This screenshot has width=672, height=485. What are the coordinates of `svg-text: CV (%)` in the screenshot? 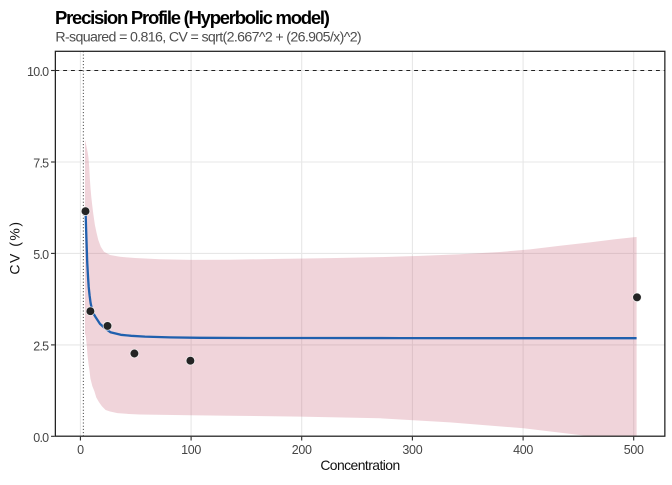 It's located at (15, 247).